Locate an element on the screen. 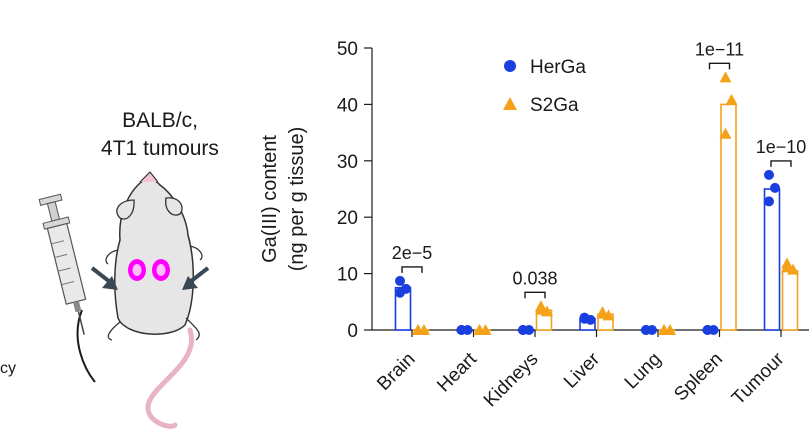  syringe-icon is located at coordinates (67, 288).